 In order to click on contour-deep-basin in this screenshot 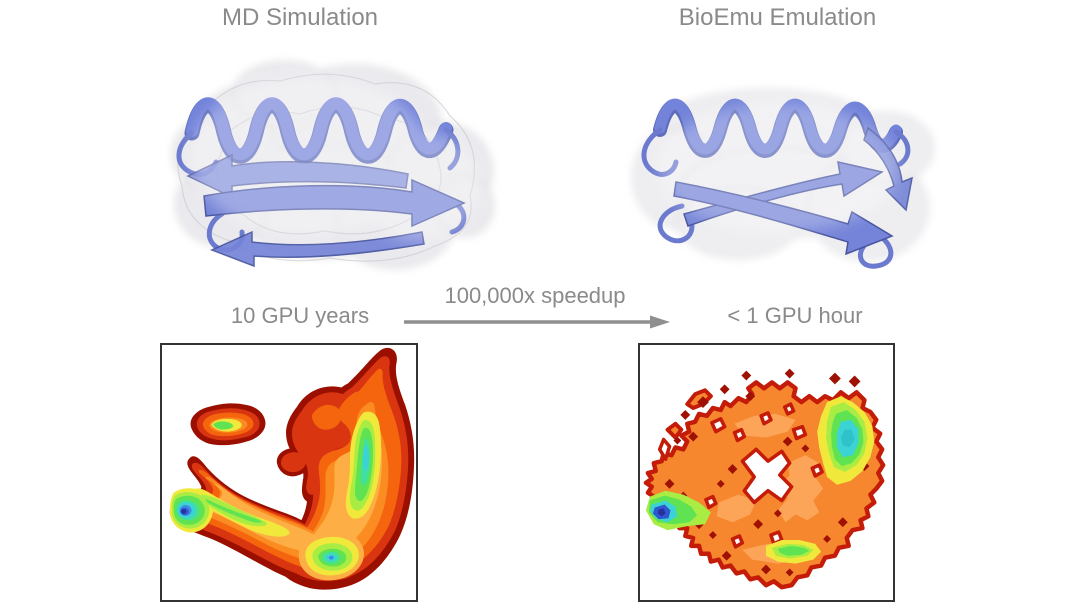, I will do `click(256, 532)`.